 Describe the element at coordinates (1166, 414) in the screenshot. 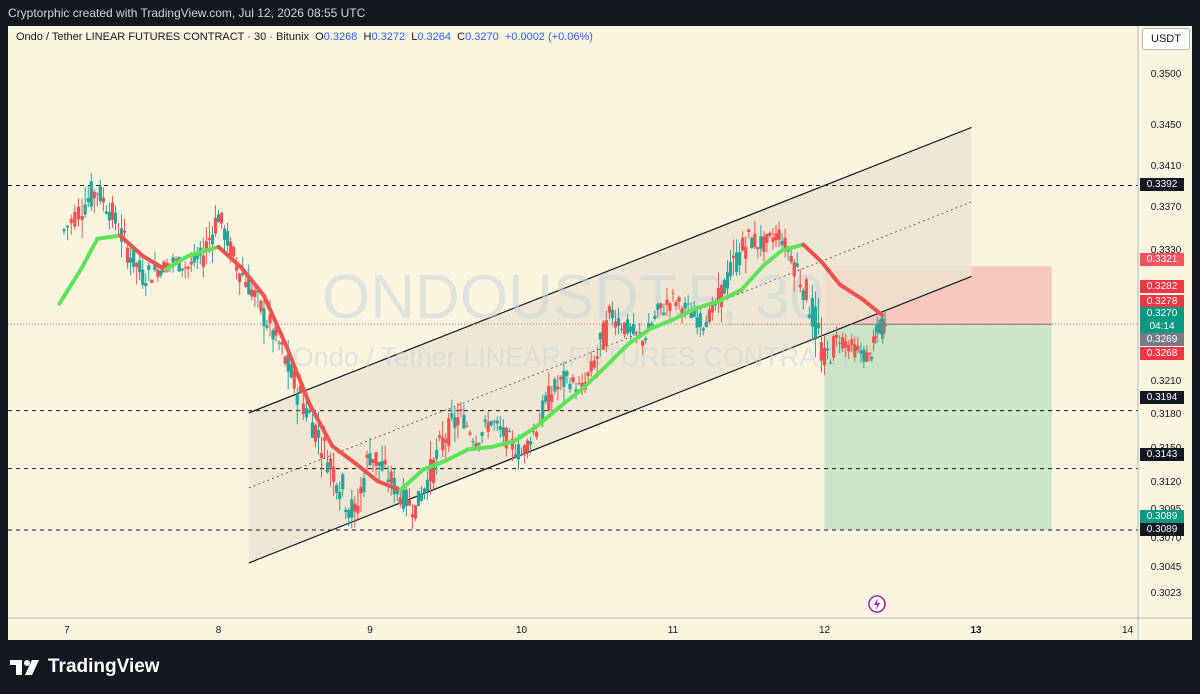

I see `price-tick-label: 0.3180` at that location.